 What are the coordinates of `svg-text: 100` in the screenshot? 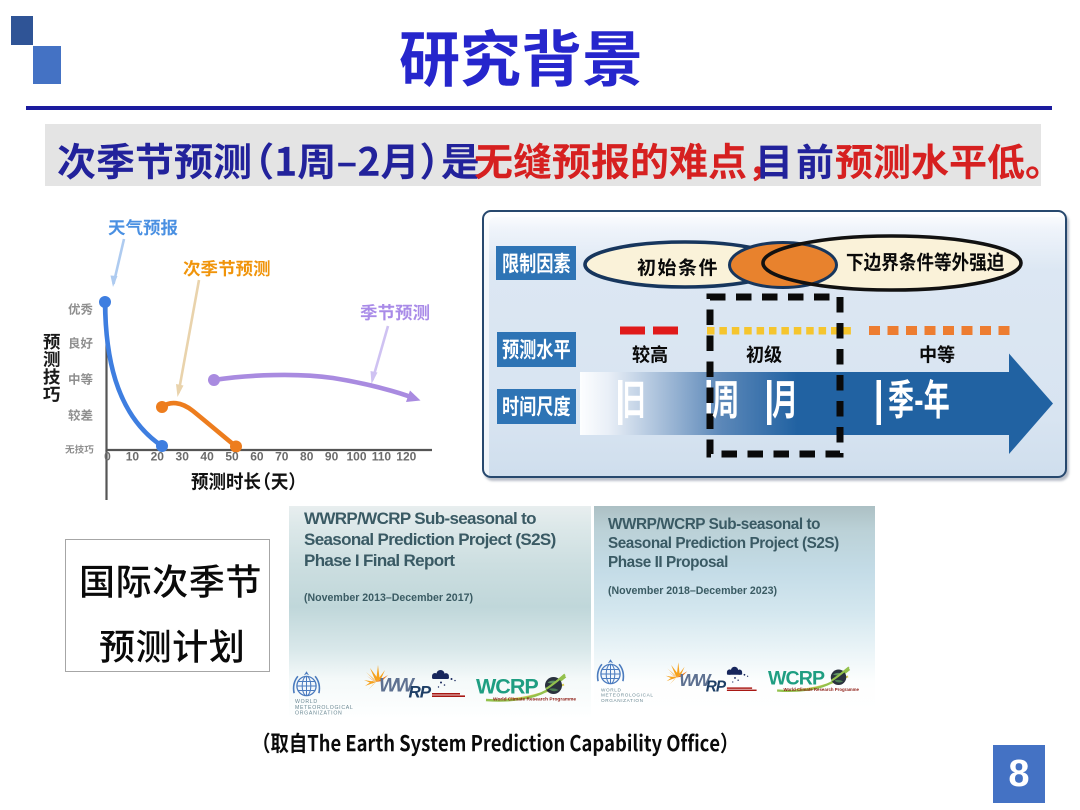 It's located at (356, 457).